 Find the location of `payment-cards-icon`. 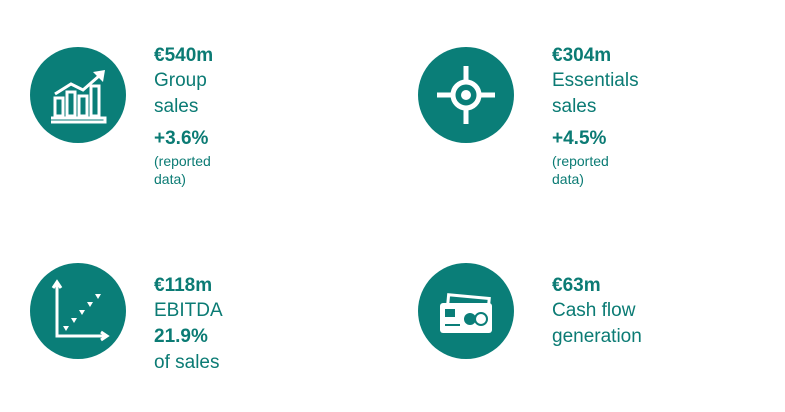

payment-cards-icon is located at coordinates (466, 311).